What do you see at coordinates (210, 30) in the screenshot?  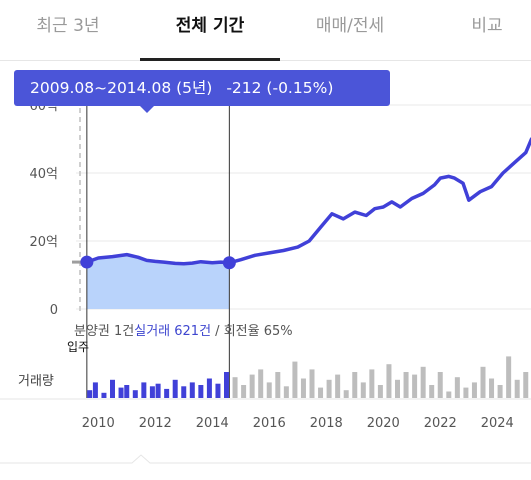 I see `tab-all-period: 전체 기간` at bounding box center [210, 30].